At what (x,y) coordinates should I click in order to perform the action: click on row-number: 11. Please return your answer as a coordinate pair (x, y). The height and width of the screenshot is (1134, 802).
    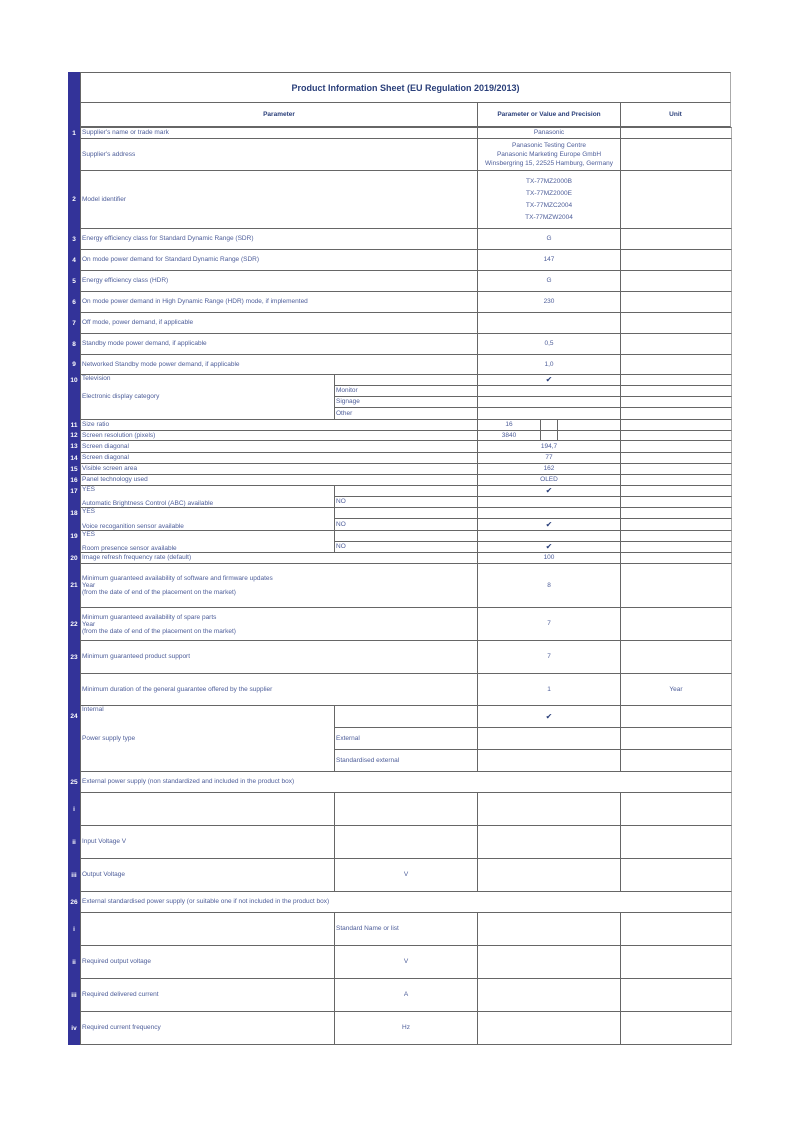
    Looking at the image, I should click on (74, 425).